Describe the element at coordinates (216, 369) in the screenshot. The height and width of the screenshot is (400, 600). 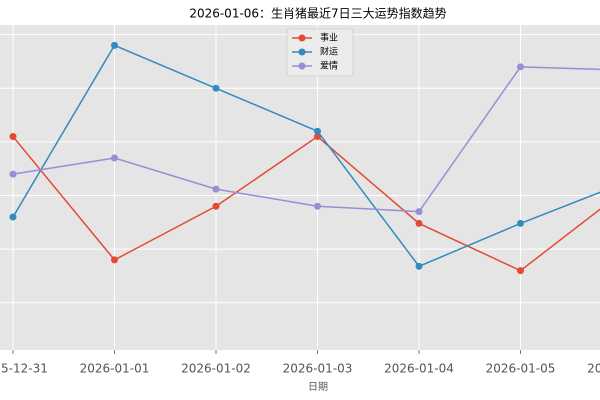
I see `x-tick-label: 2026-01-02` at that location.